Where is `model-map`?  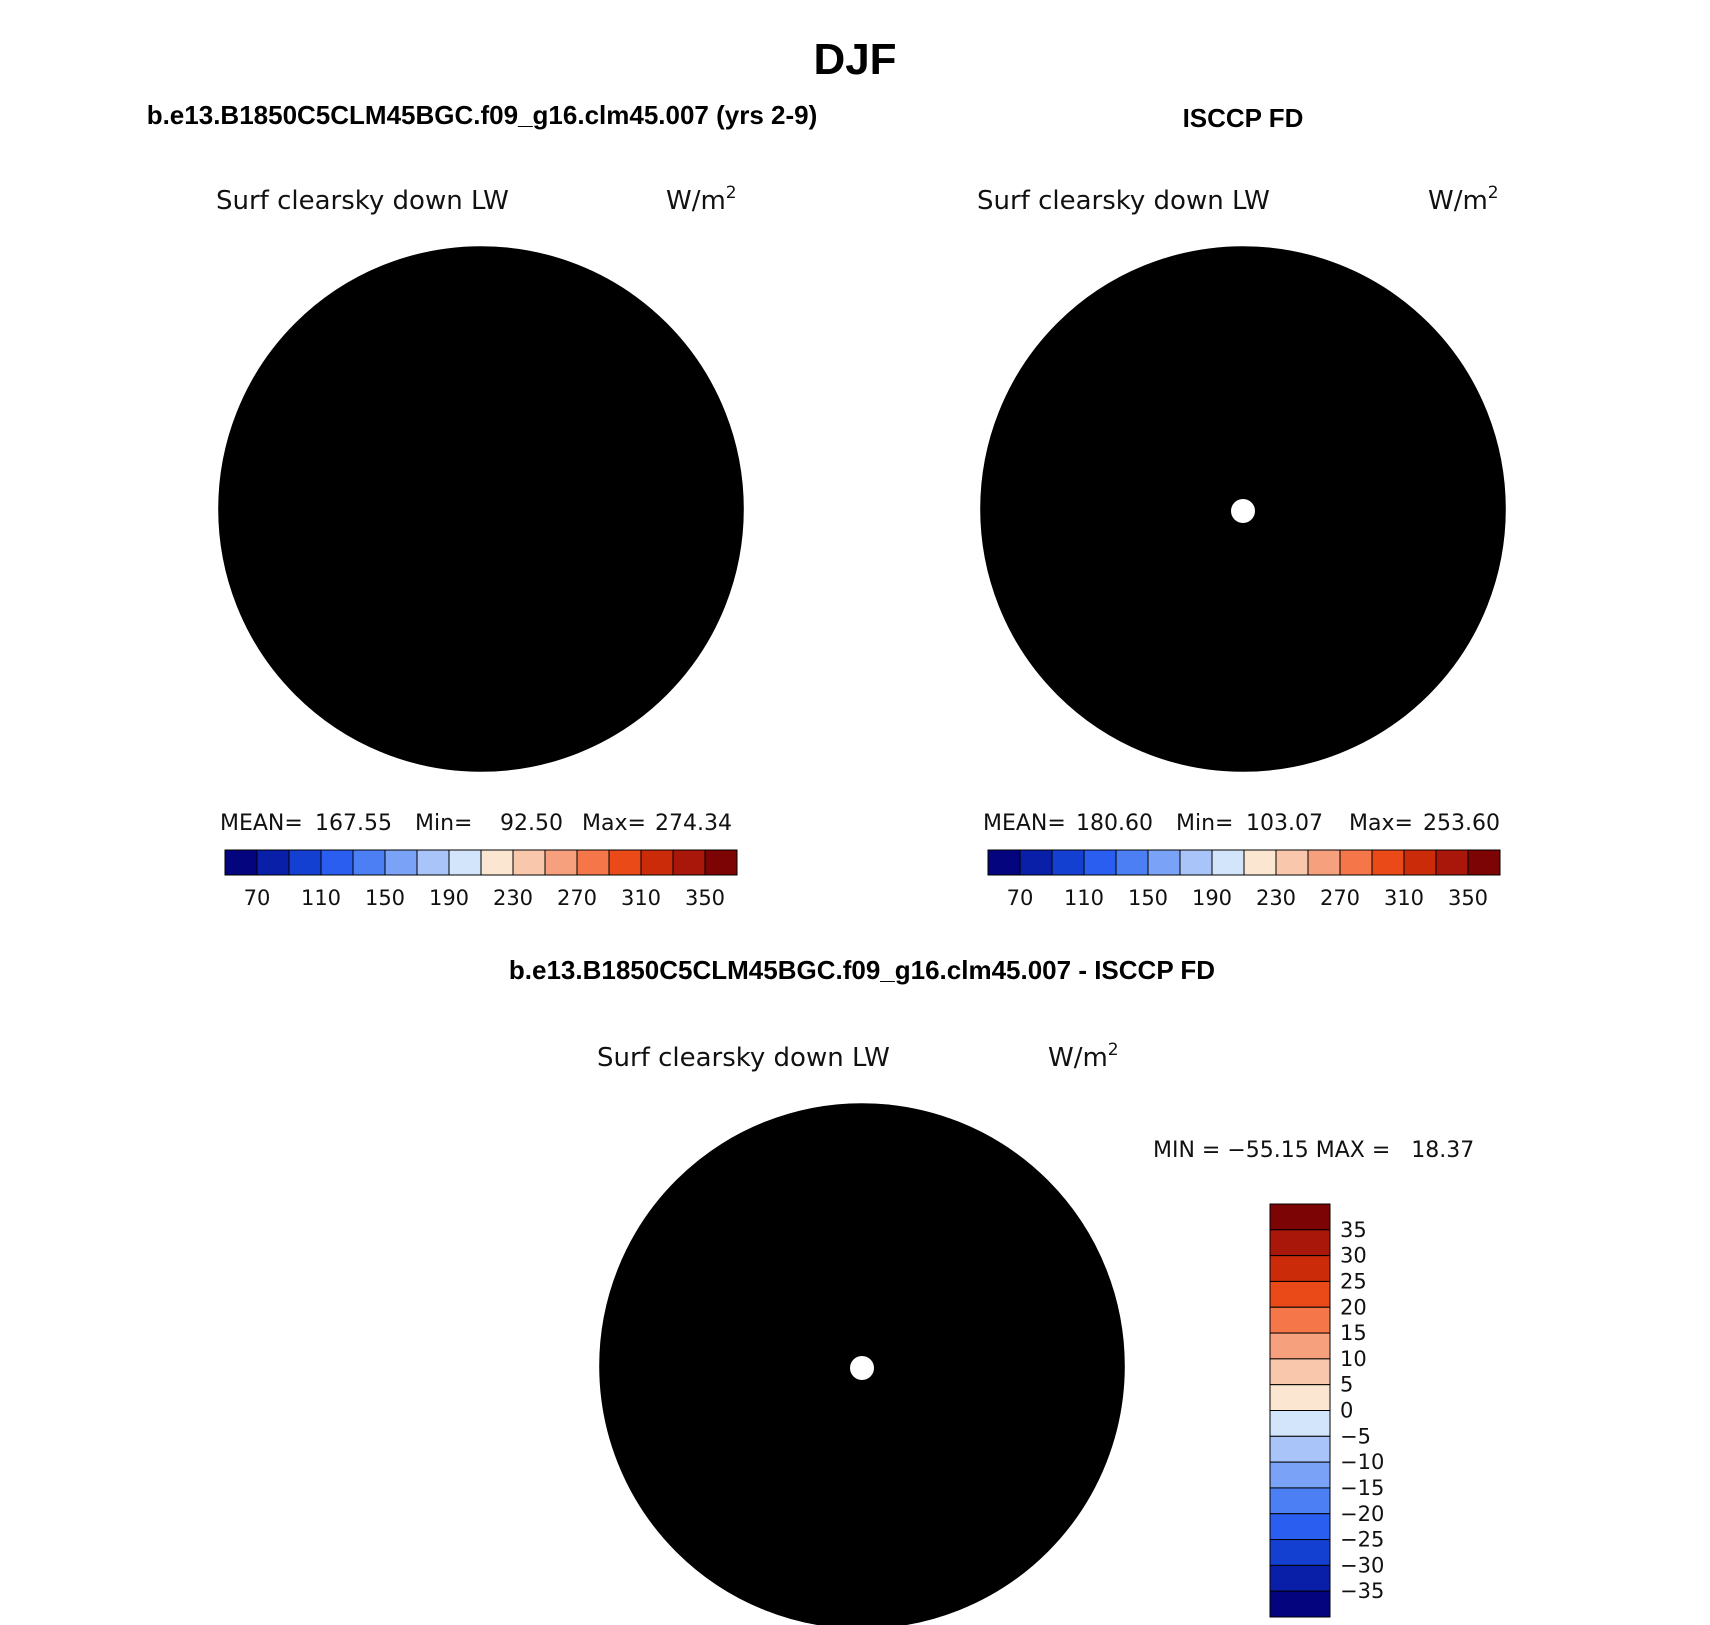
model-map is located at coordinates (481, 509).